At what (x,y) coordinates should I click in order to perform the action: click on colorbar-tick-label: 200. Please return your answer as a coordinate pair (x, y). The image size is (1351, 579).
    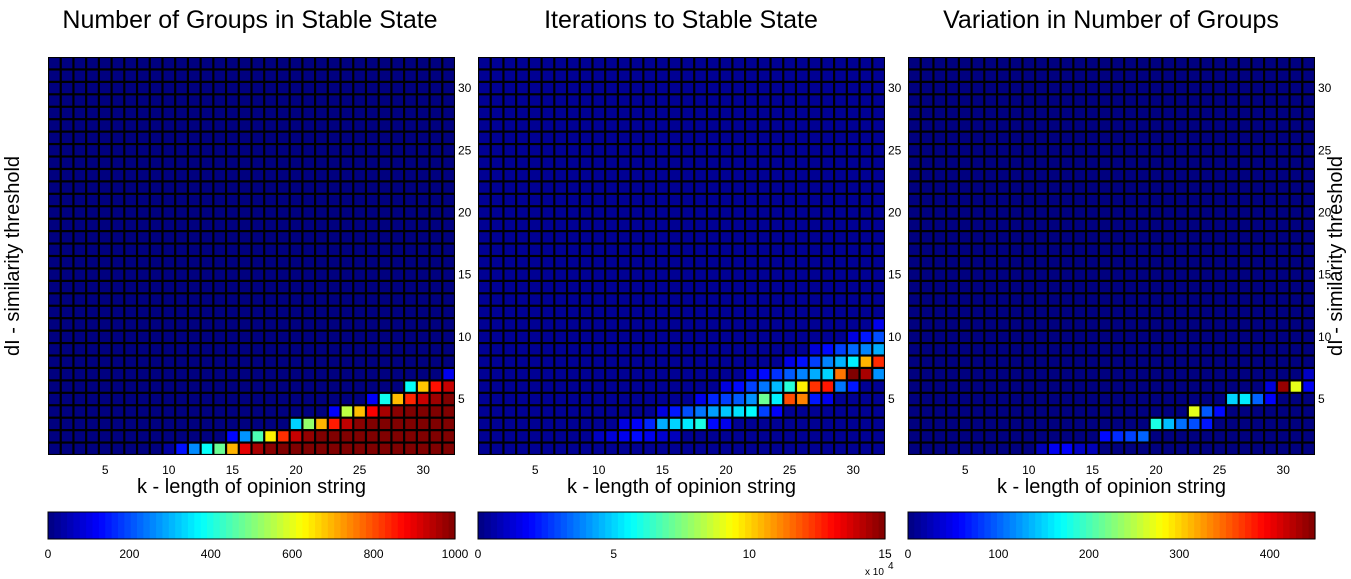
    Looking at the image, I should click on (129, 554).